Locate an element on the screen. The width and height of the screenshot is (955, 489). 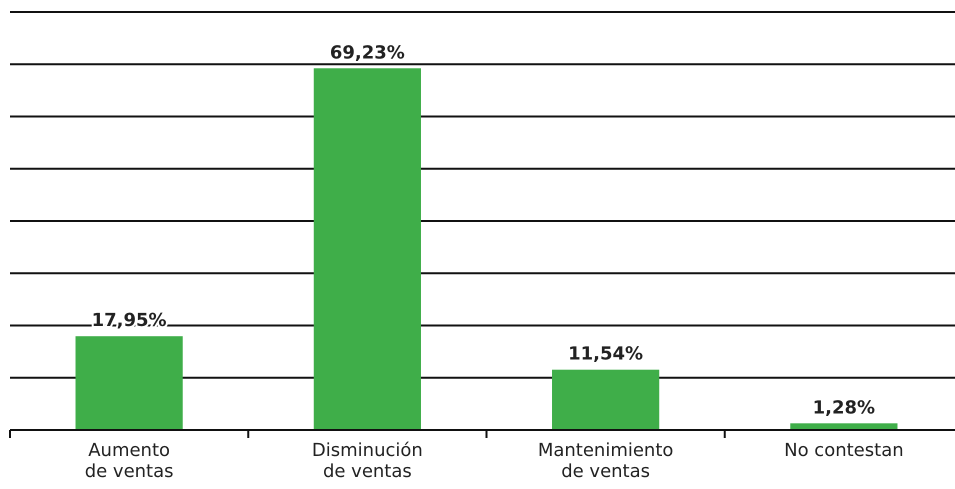
x-tick-label: No contestan is located at coordinates (844, 450).